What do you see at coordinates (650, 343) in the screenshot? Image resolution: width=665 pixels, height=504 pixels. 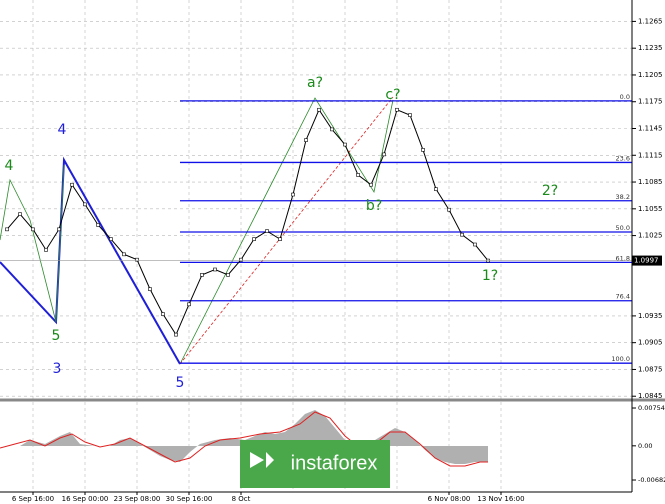 I see `y-tick-label: 1.0905` at bounding box center [650, 343].